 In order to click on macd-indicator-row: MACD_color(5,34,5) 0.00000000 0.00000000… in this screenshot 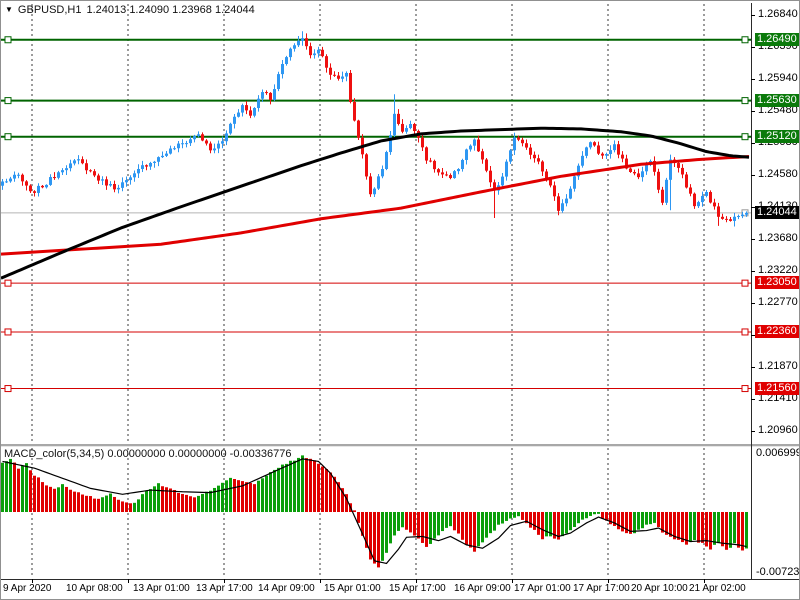, I will do `click(147, 454)`.